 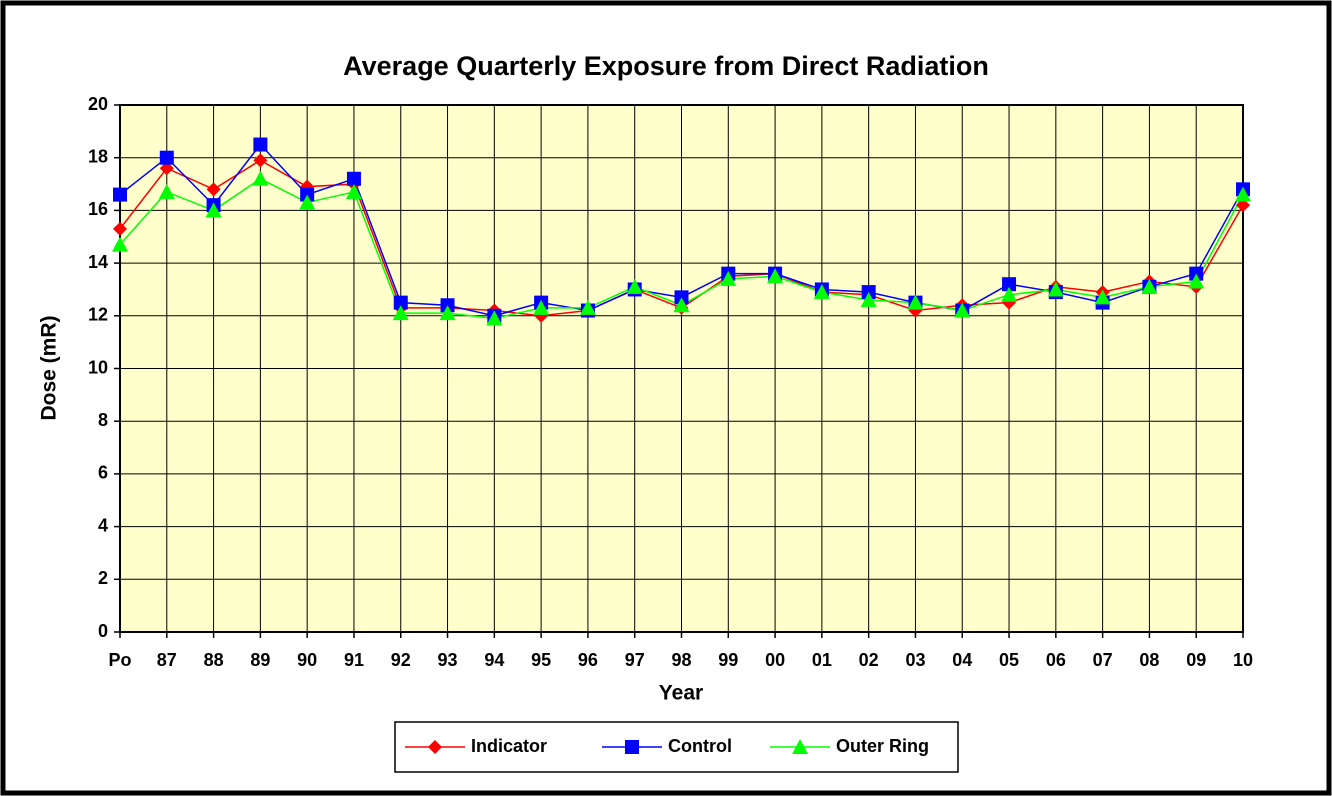 I want to click on y-tick-label: 2, so click(x=103, y=578).